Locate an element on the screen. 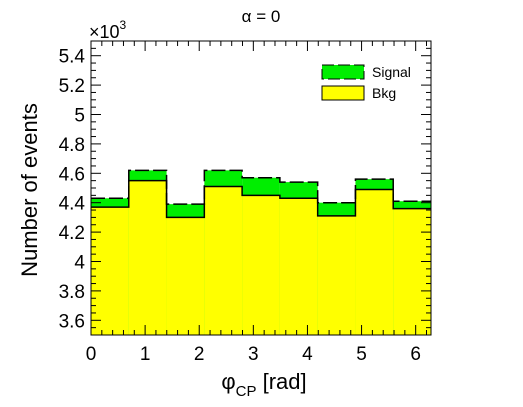 The width and height of the screenshot is (523, 407). y-tick-label: 3.6 is located at coordinates (72, 321).